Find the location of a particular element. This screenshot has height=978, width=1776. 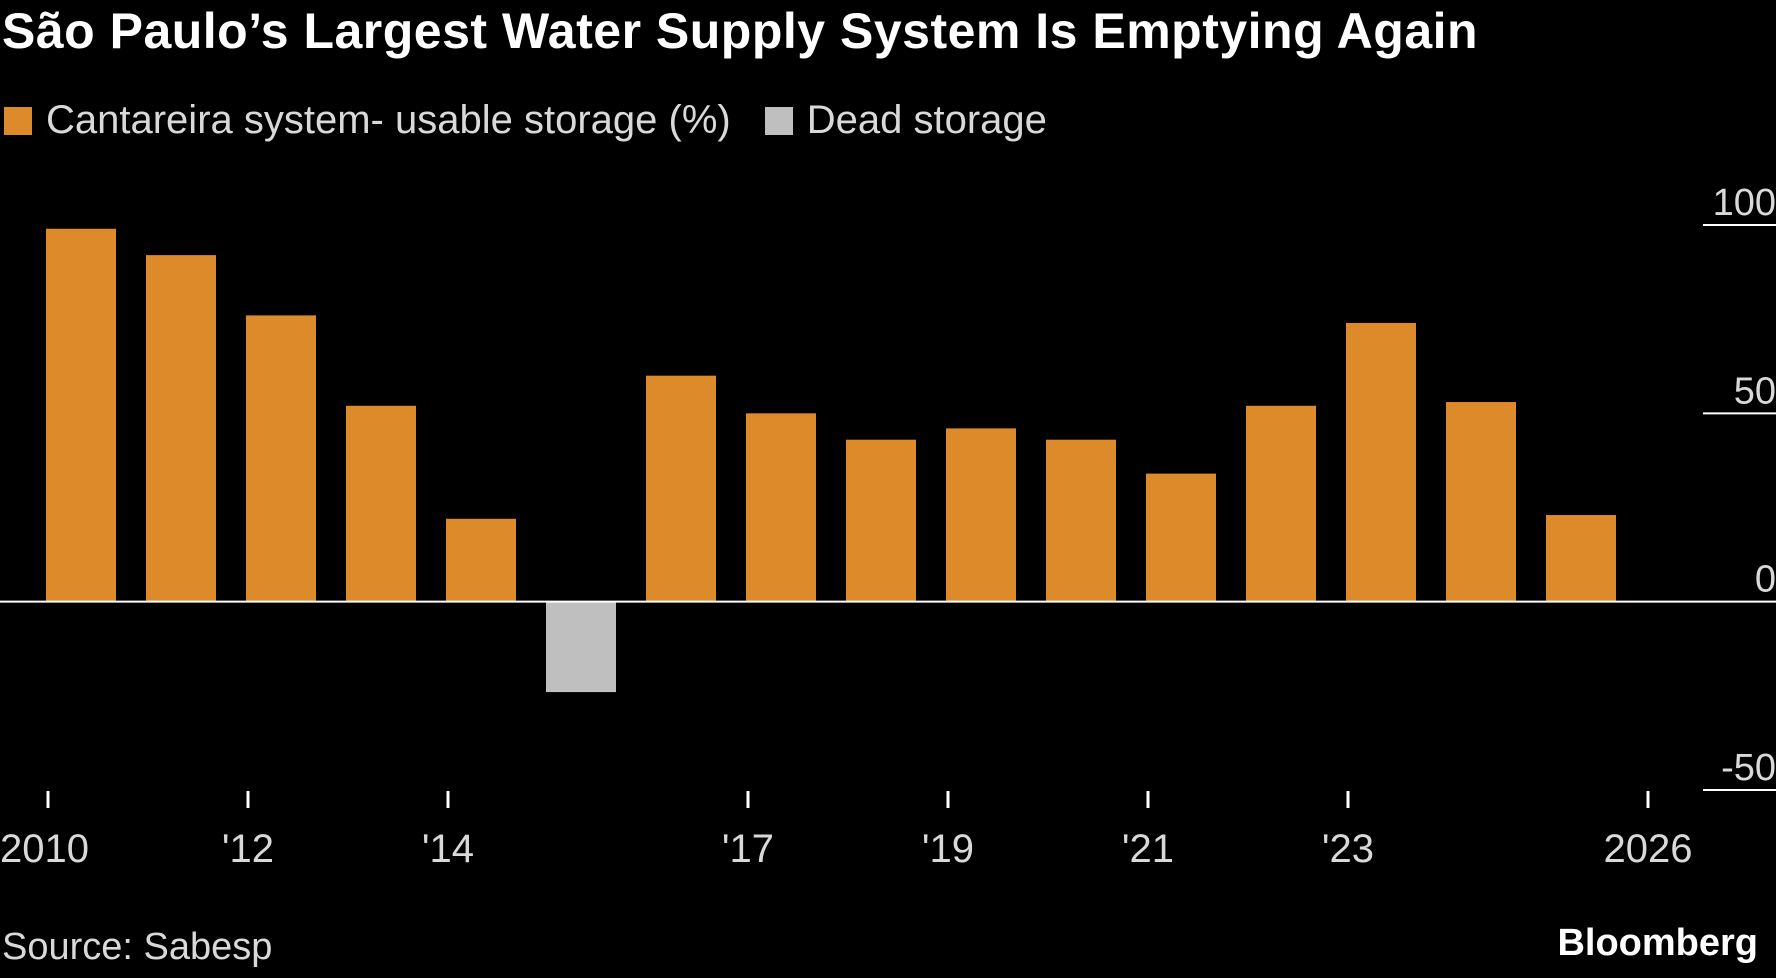

bar-usable-2013 is located at coordinates (381, 503).